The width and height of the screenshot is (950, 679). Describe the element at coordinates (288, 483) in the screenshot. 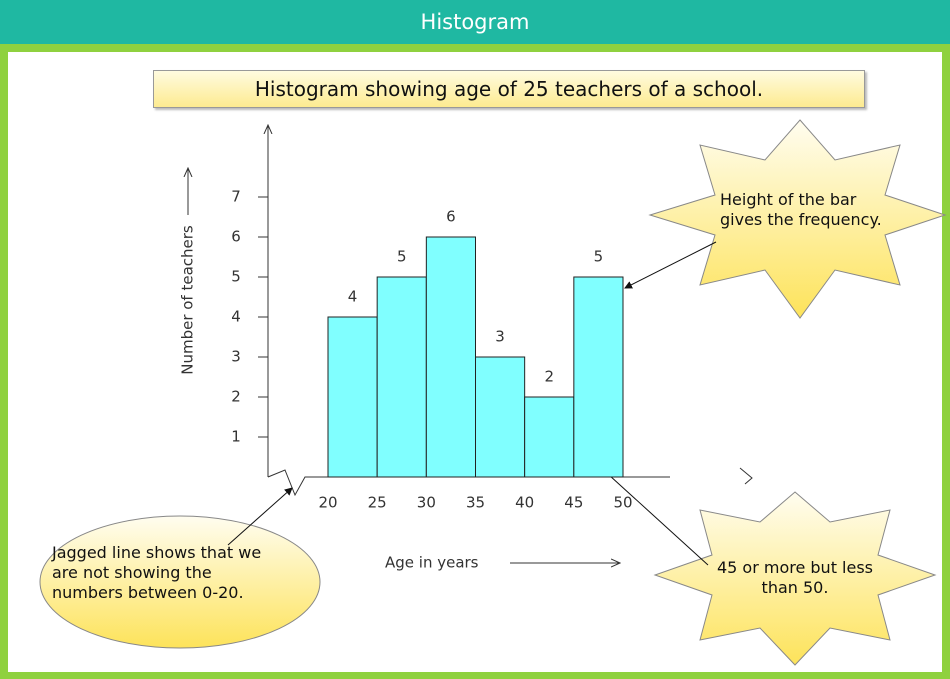

I see `jagged-line` at that location.